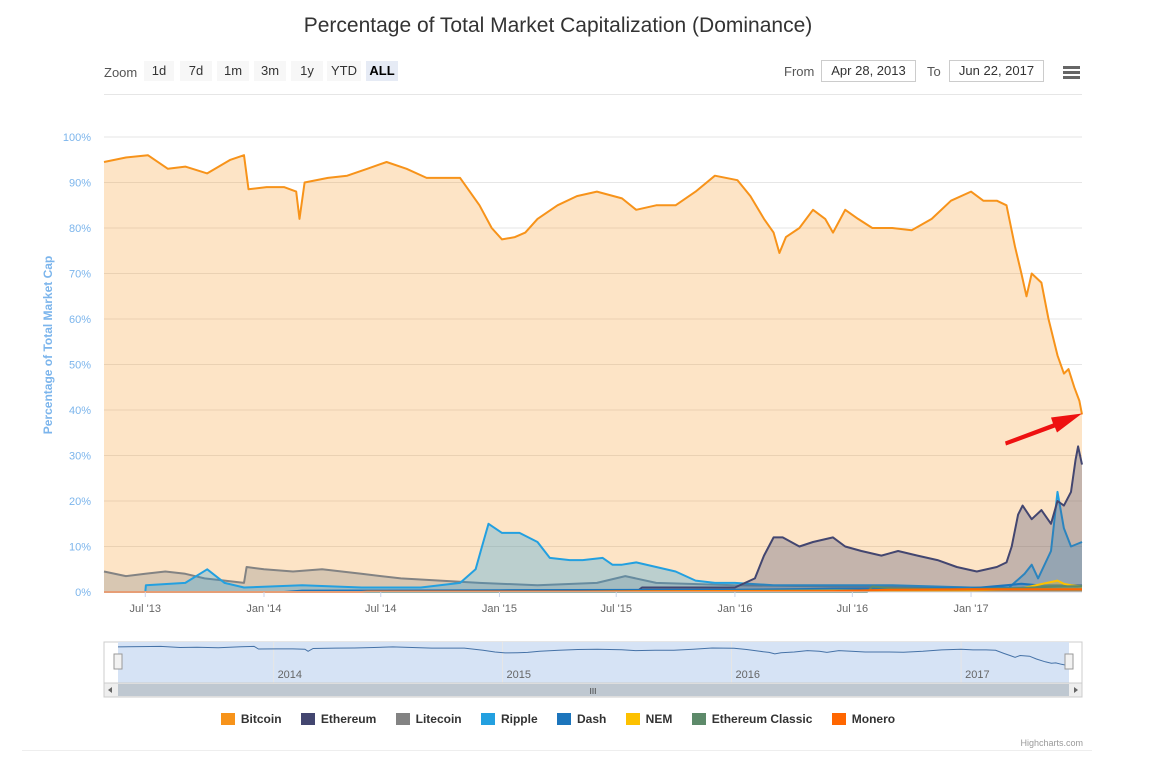  I want to click on legend-item-nem: NEM, so click(649, 719).